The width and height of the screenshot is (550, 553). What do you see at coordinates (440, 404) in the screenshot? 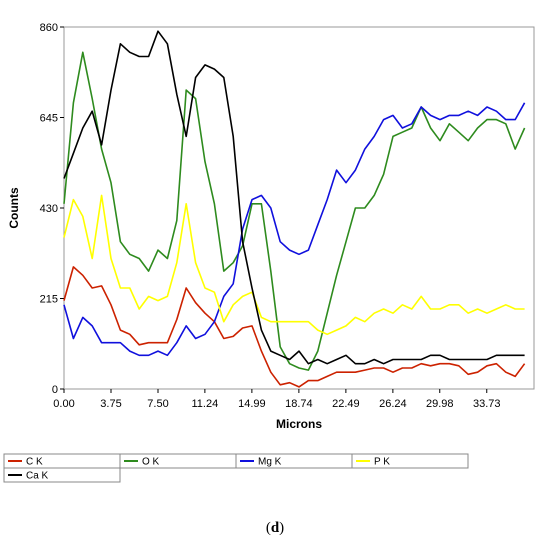
I see `x-tick-label: 29.98` at bounding box center [440, 404].